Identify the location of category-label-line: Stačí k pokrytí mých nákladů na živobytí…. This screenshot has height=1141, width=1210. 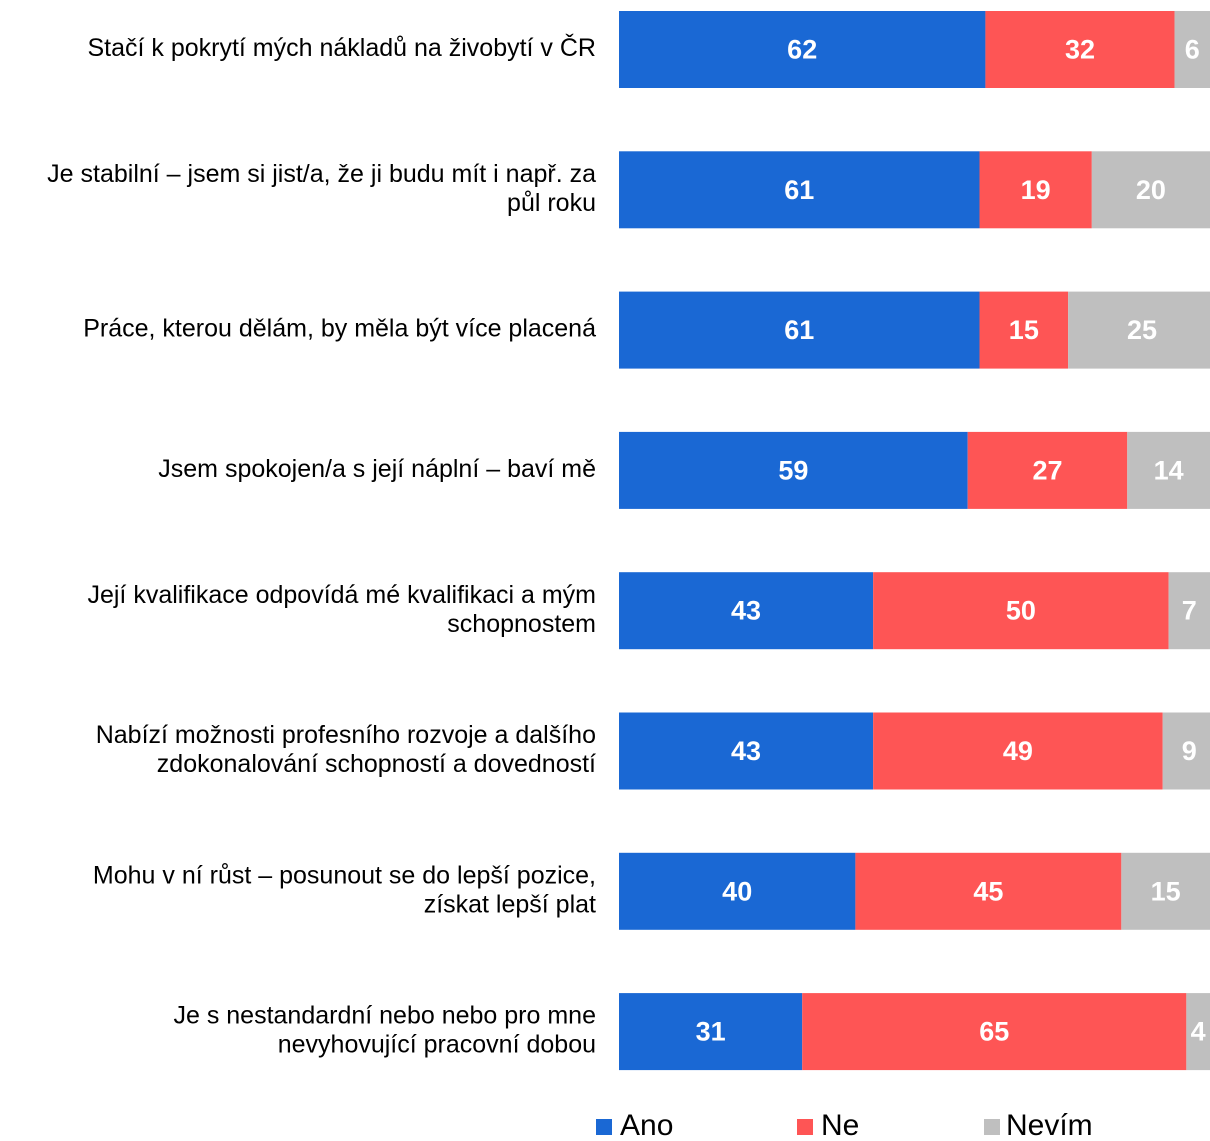
(341, 47).